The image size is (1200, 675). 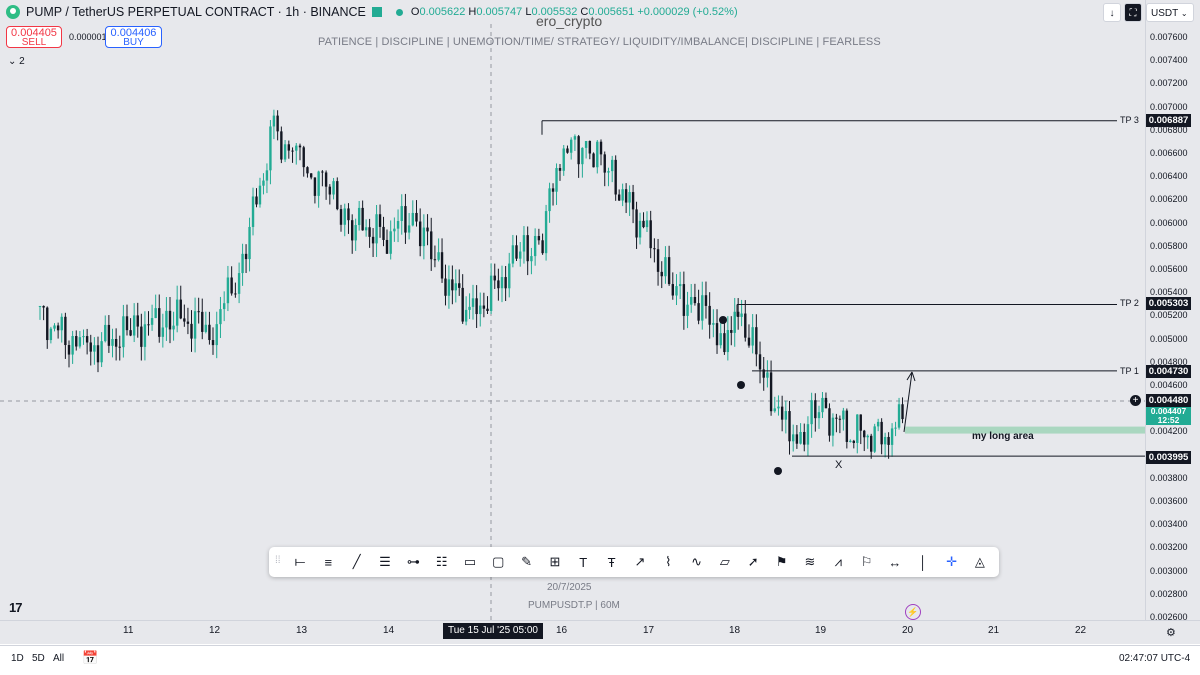 I want to click on drawing-toolbar: ⁞⁞ ⟝ ≡ ╱ ☰ ⊶ ☷ ▭ ▢ ✎ ⊞ T Ŧ ↗ ⌇ ∿ ▱ ➚ ⚑ ≋ ⩘ ⚐ ↔ │ ✛ ◬, so click(x=634, y=562).